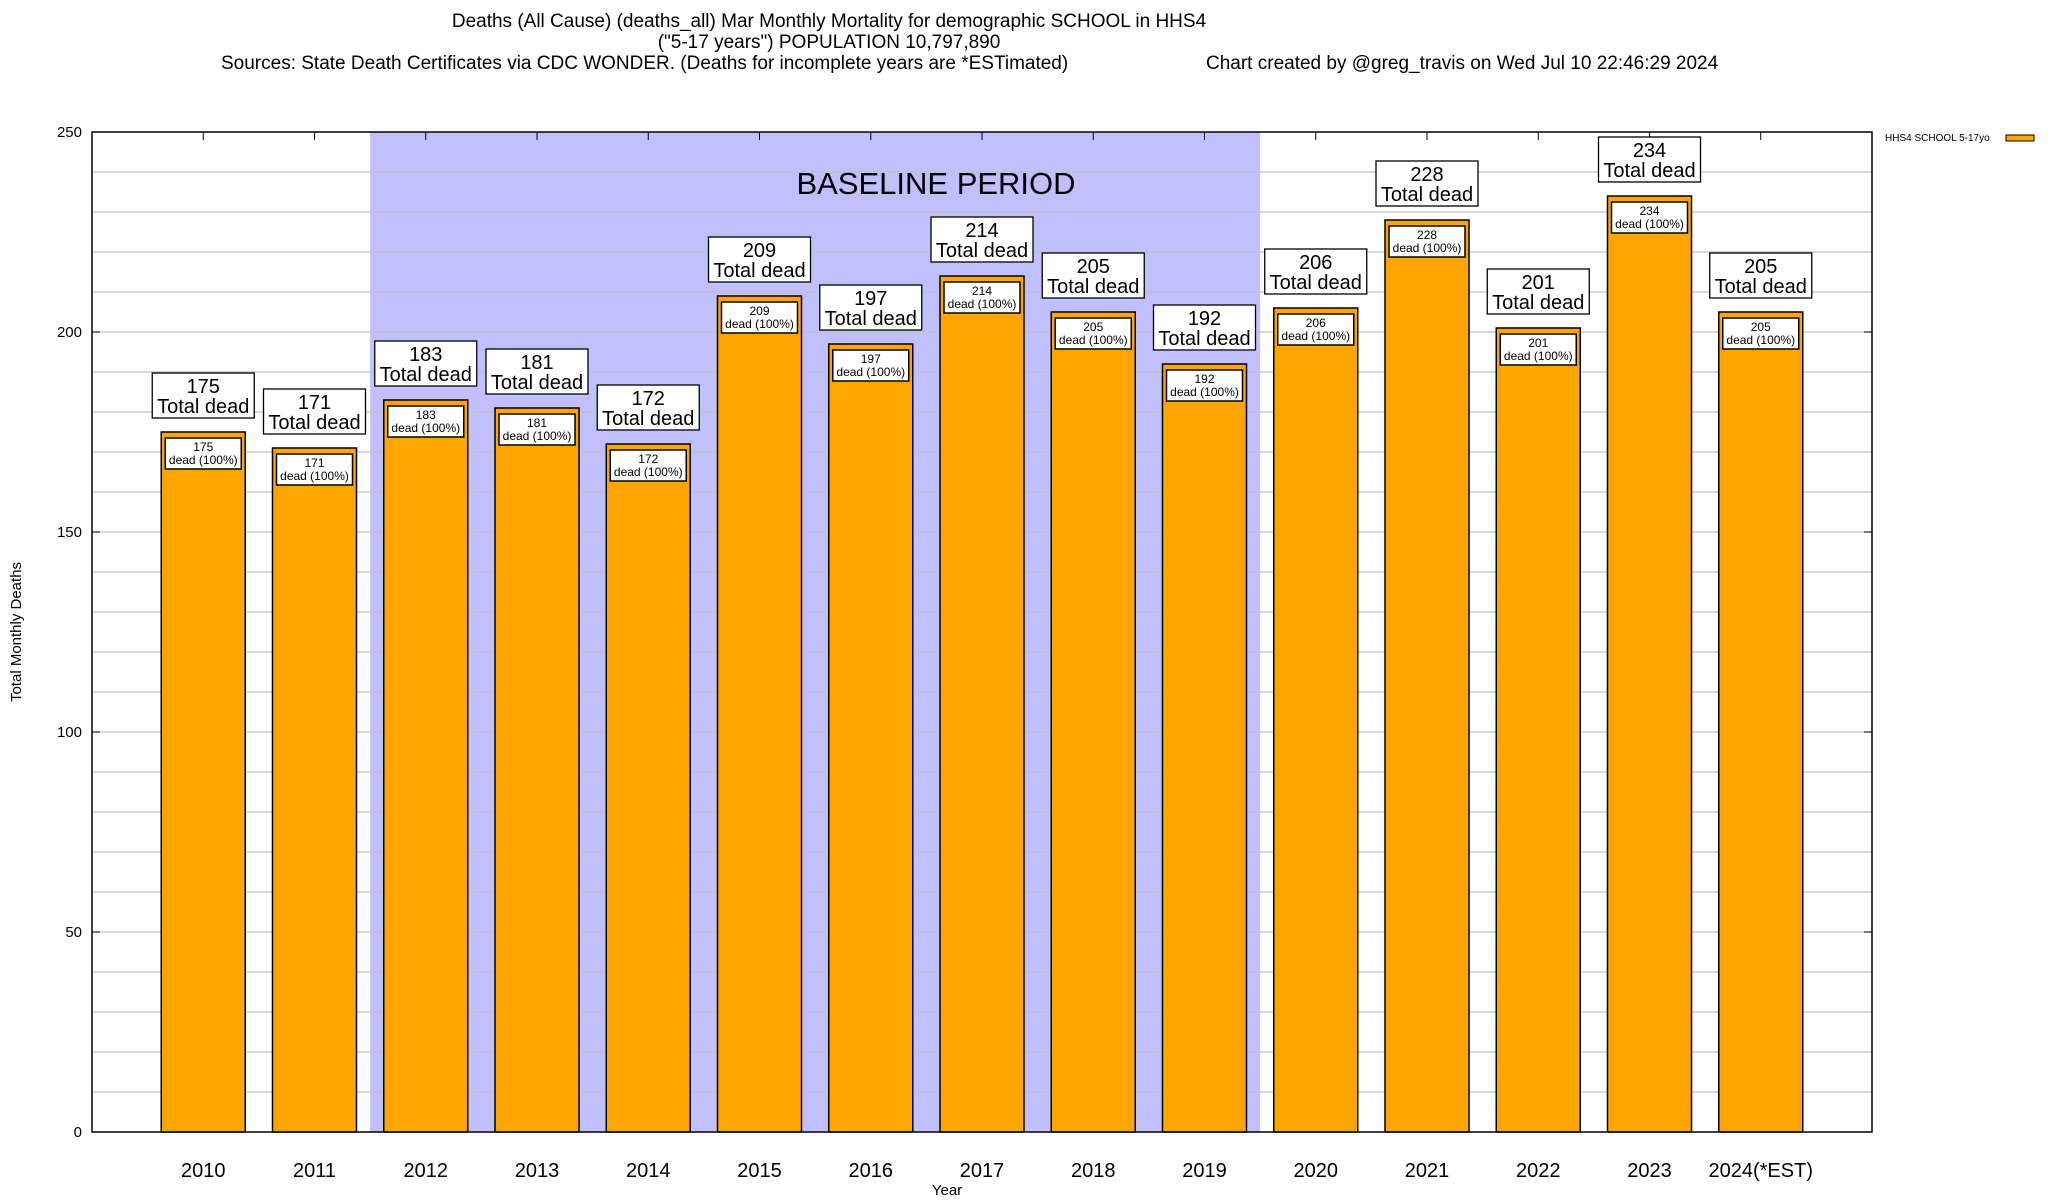 This screenshot has width=2048, height=1200. I want to click on y-tick-label: 200, so click(69, 332).